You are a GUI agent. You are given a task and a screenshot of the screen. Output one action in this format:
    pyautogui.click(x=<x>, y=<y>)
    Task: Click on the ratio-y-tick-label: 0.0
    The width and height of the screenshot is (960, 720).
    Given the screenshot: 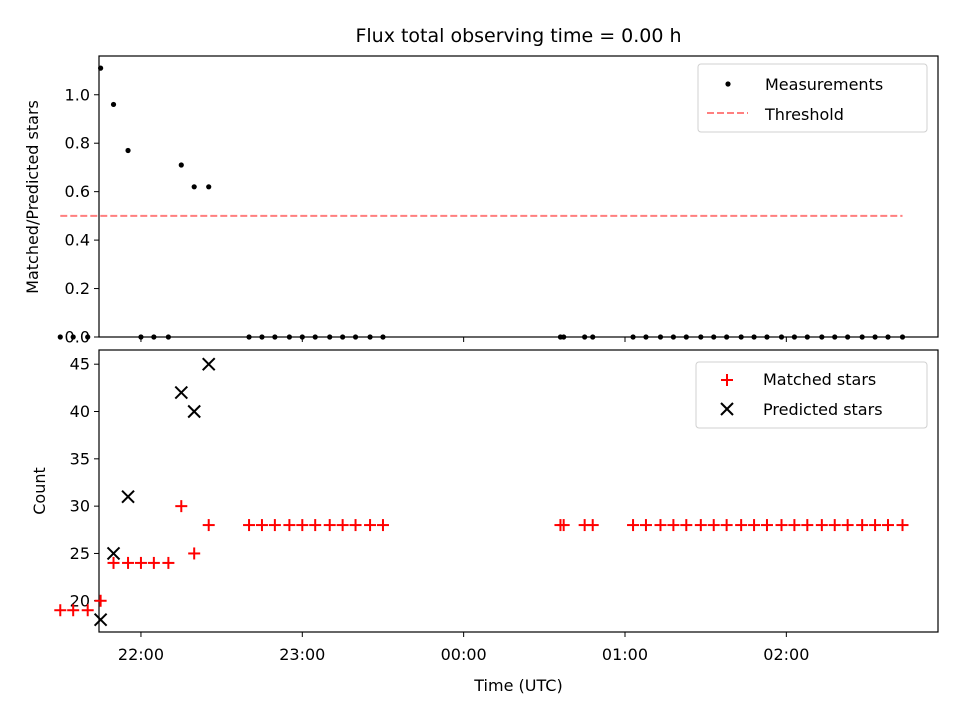 What is the action you would take?
    pyautogui.click(x=77, y=337)
    